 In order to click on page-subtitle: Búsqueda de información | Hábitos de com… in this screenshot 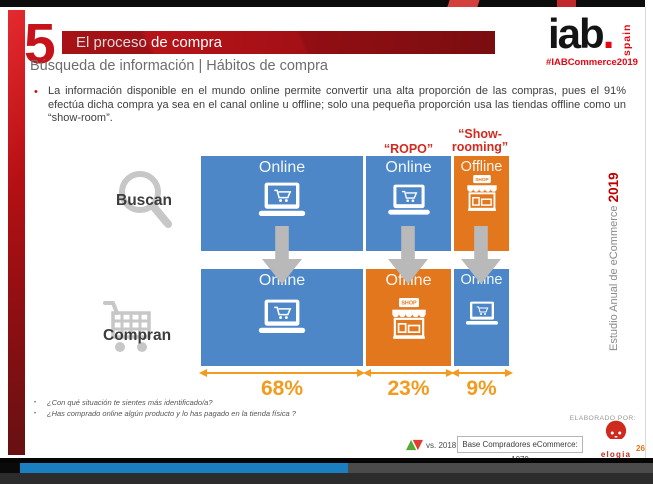, I will do `click(179, 66)`.